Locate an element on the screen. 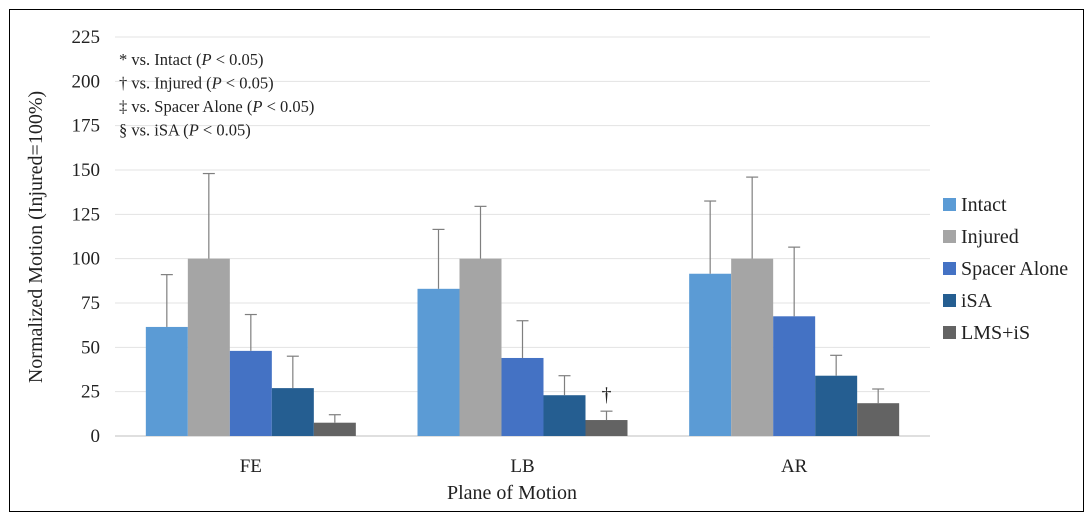  bar-fe-spacer-alone is located at coordinates (250, 393).